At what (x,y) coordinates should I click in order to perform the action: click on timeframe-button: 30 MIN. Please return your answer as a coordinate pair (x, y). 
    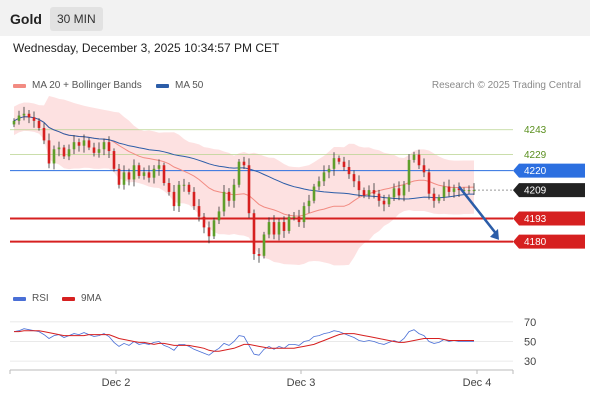
    Looking at the image, I should click on (76, 19).